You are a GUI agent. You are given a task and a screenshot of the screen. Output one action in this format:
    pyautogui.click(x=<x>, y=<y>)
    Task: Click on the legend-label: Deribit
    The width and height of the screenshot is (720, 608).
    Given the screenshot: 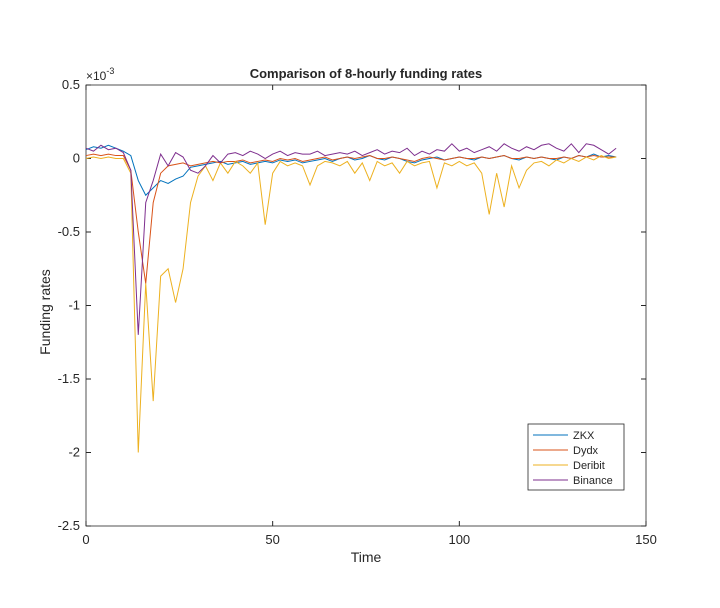 What is the action you would take?
    pyautogui.click(x=589, y=466)
    